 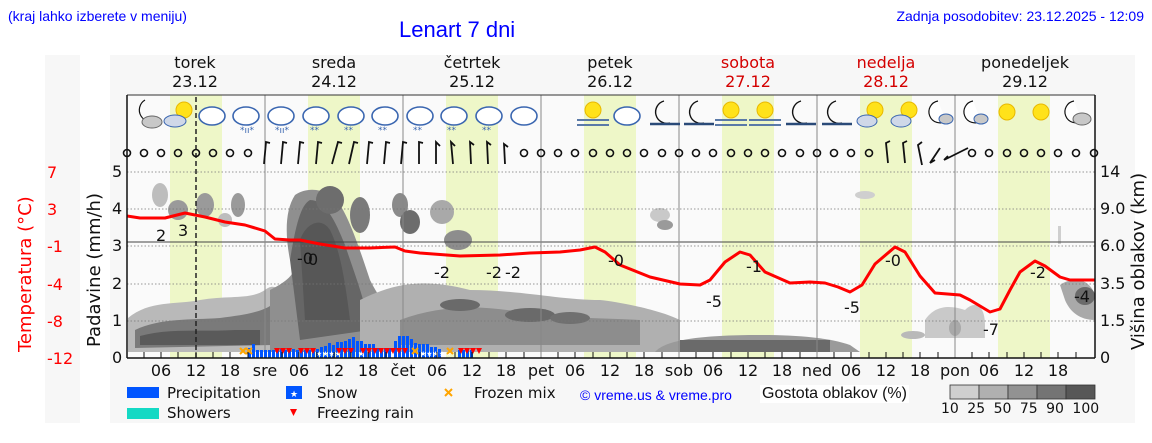 What do you see at coordinates (1020, 409) in the screenshot?
I see `cloud-density-ticks: 10 25 50 75 90 100` at bounding box center [1020, 409].